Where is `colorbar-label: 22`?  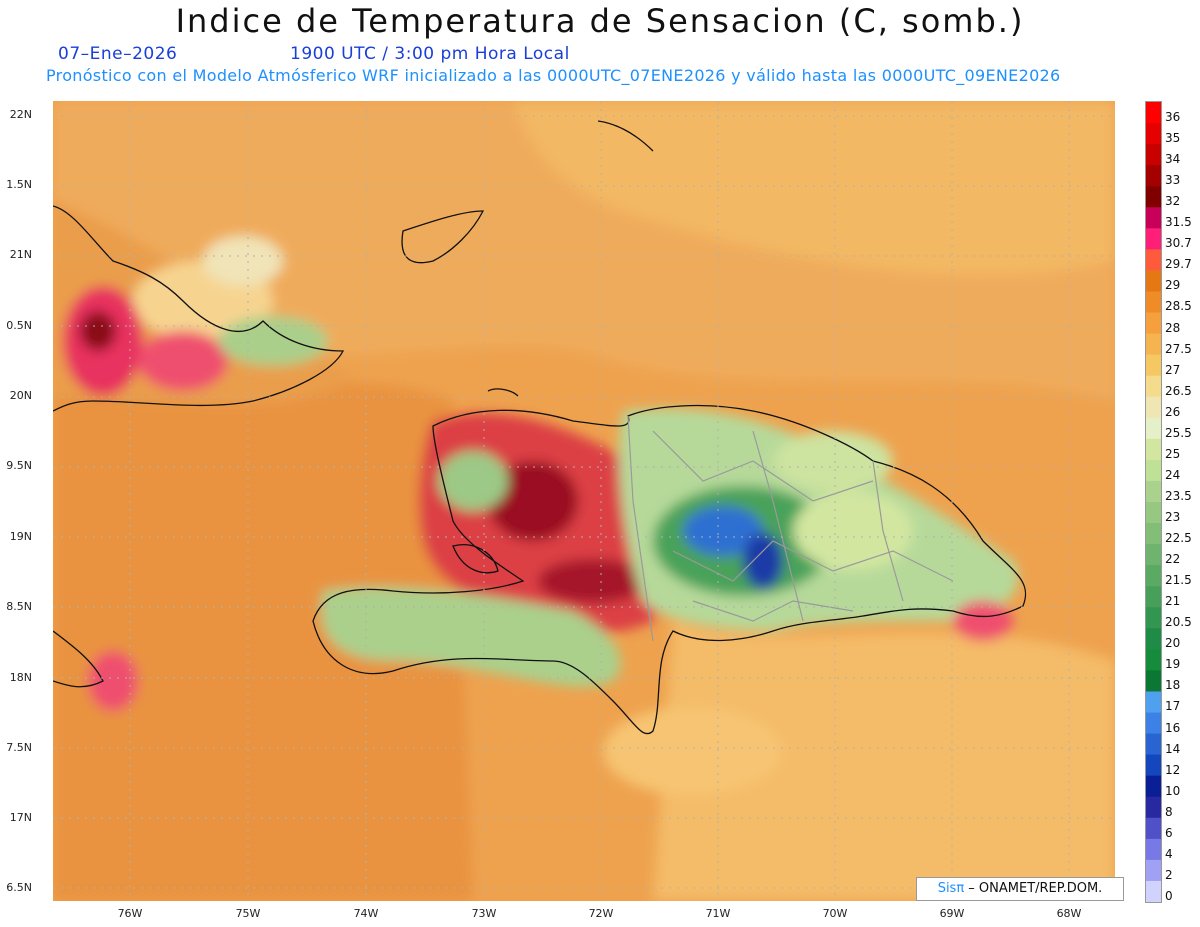
colorbar-label: 22 is located at coordinates (1173, 559).